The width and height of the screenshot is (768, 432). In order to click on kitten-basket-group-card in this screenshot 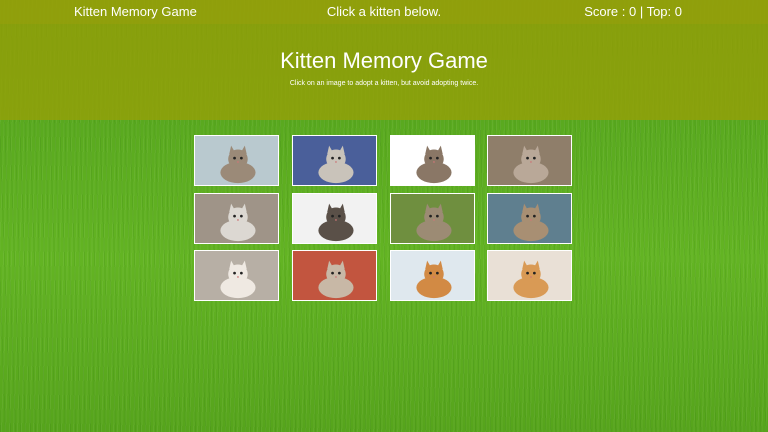, I will do `click(236, 160)`.